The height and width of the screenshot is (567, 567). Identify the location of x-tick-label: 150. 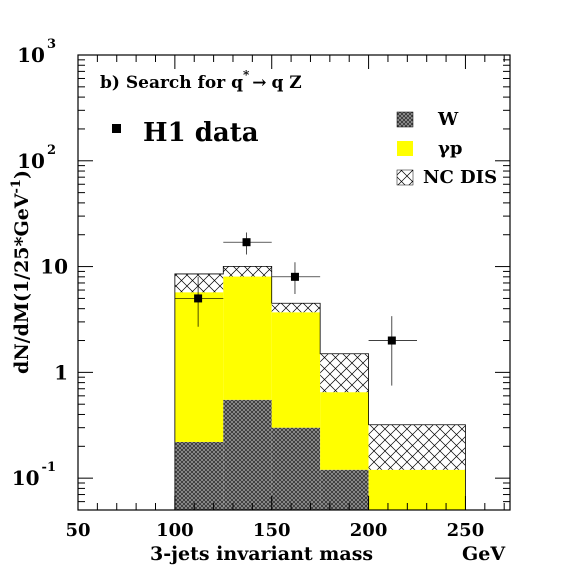
(272, 530).